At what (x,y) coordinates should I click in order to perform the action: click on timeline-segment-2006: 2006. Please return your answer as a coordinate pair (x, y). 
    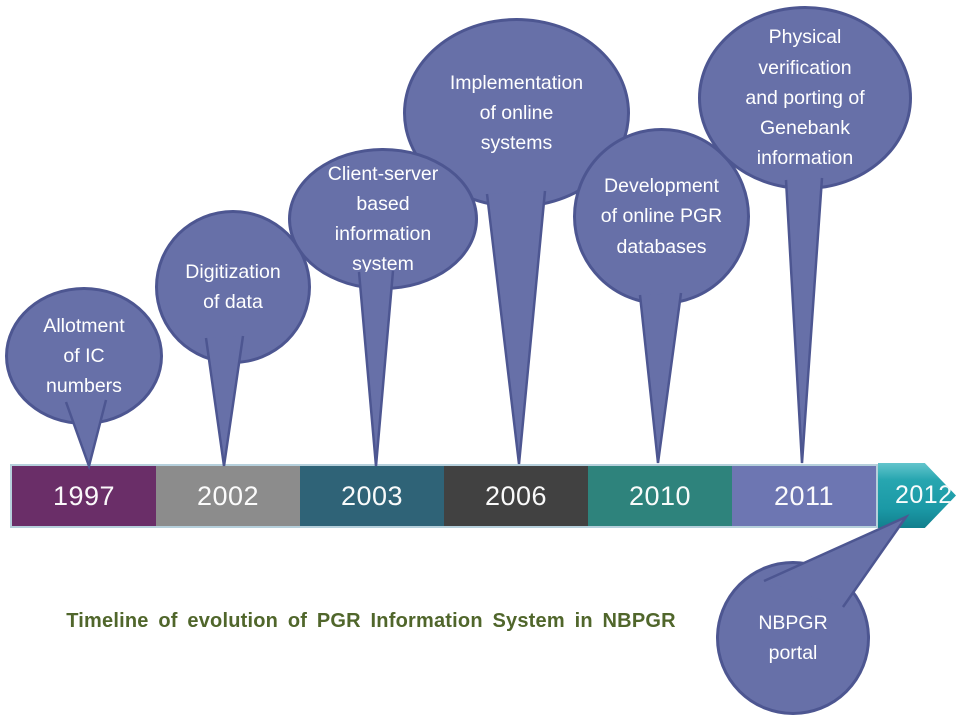
    Looking at the image, I should click on (516, 496).